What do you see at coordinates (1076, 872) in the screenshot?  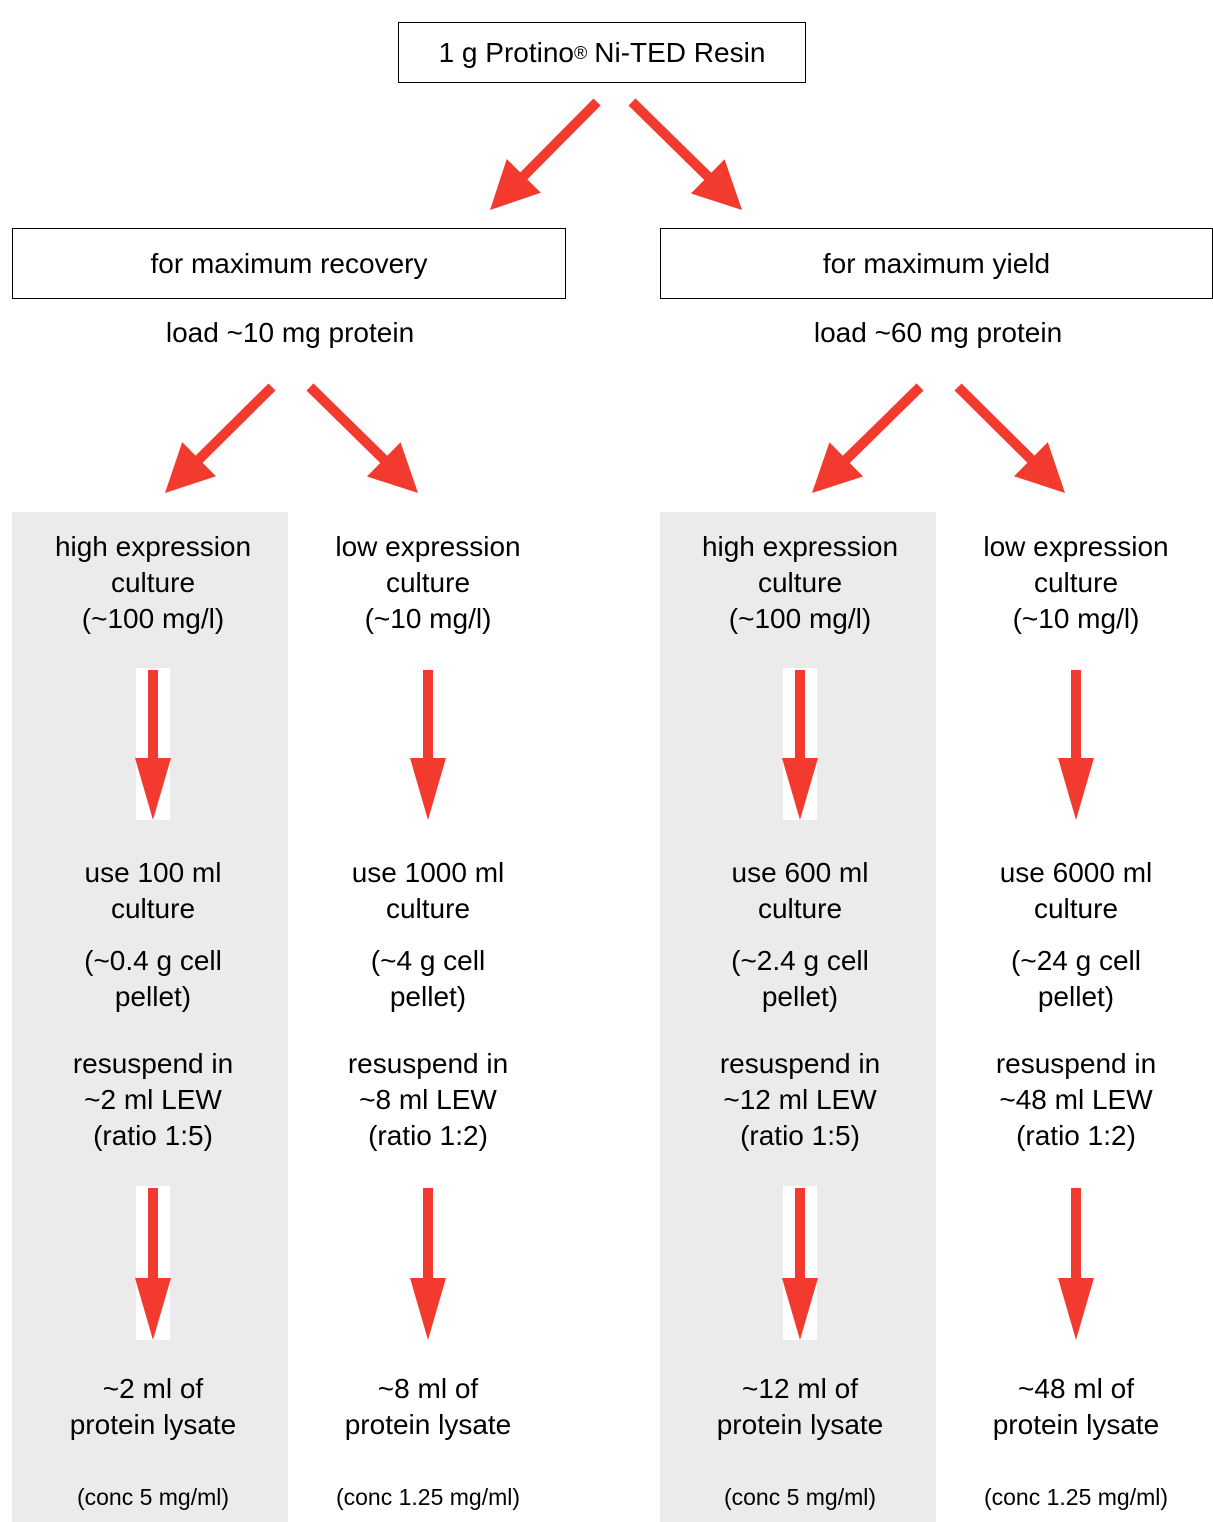 I see `volume-text: use 6000 ml` at bounding box center [1076, 872].